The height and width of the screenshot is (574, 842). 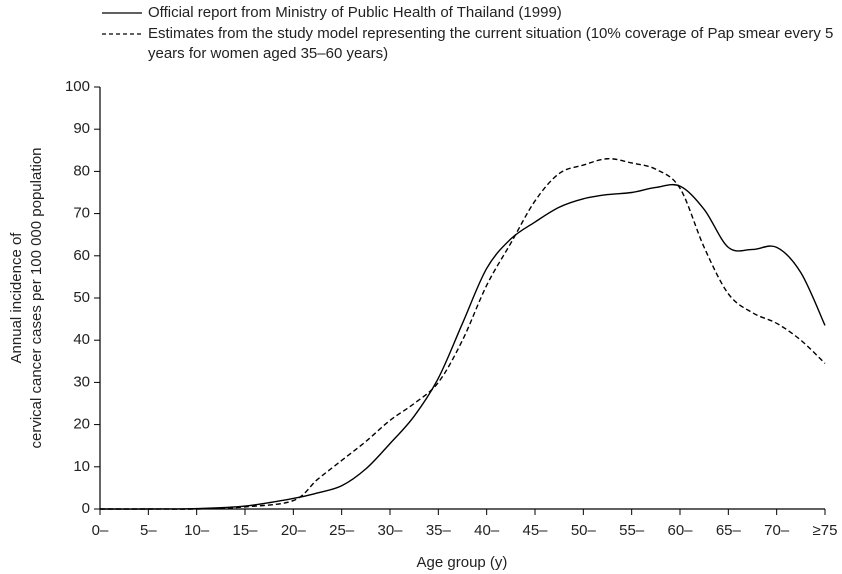 I want to click on y-tick-label: 60, so click(x=81, y=255).